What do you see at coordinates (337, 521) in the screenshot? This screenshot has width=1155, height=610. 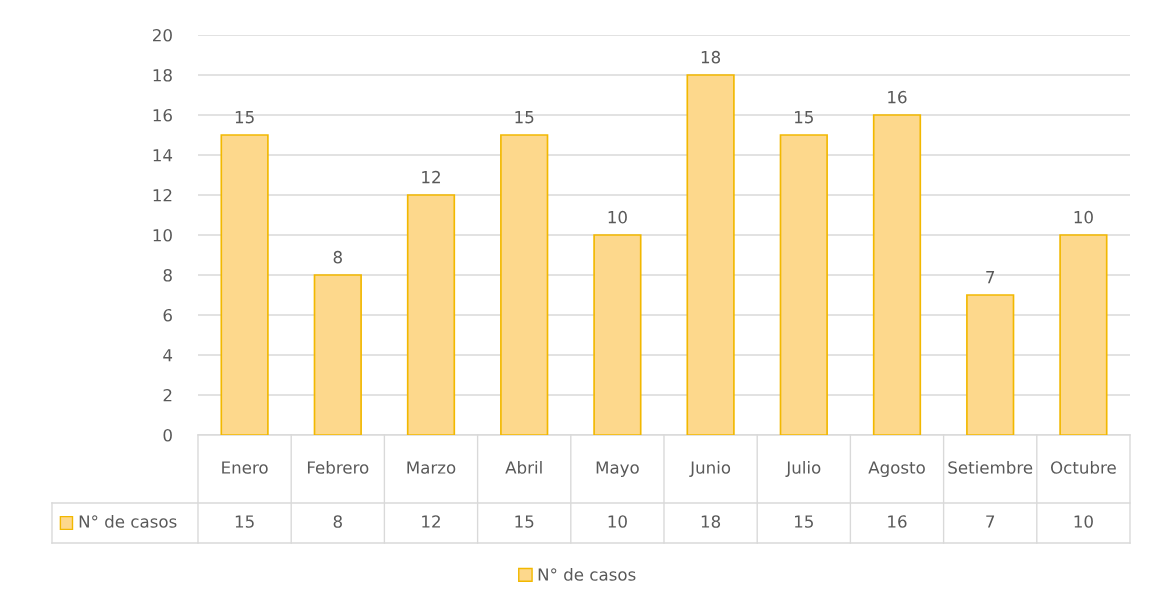 I see `text: 8` at bounding box center [337, 521].